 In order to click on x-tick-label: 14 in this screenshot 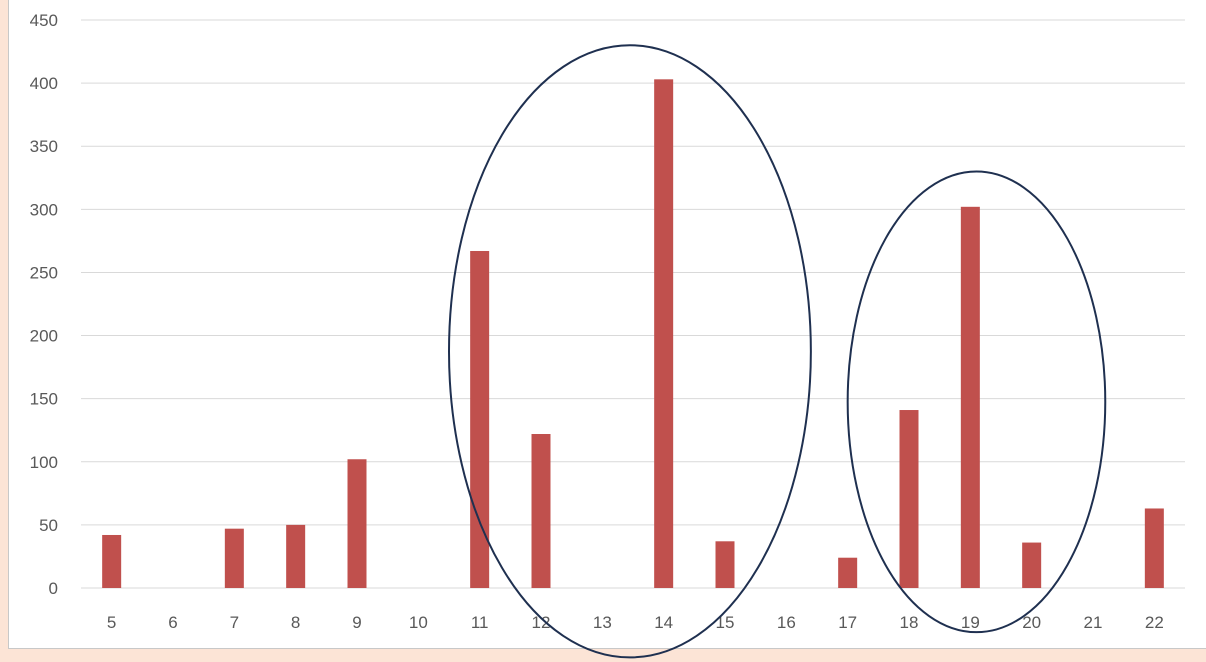, I will do `click(663, 622)`.